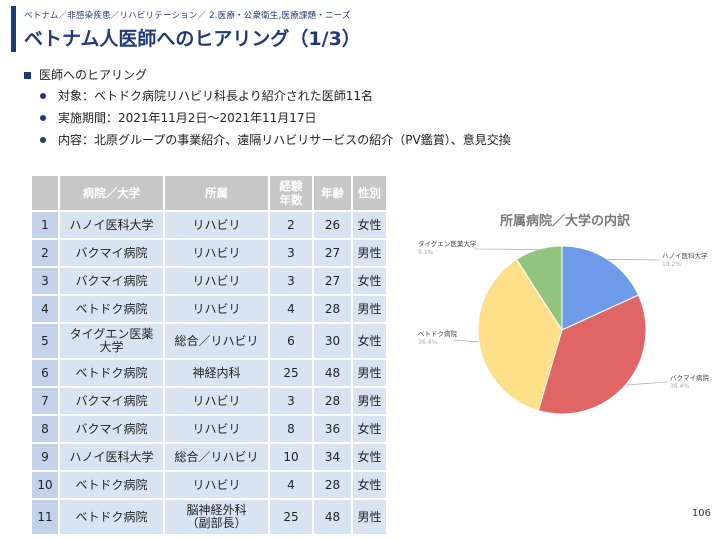 This screenshot has width=720, height=540. I want to click on table-cell: 11, so click(45, 517).